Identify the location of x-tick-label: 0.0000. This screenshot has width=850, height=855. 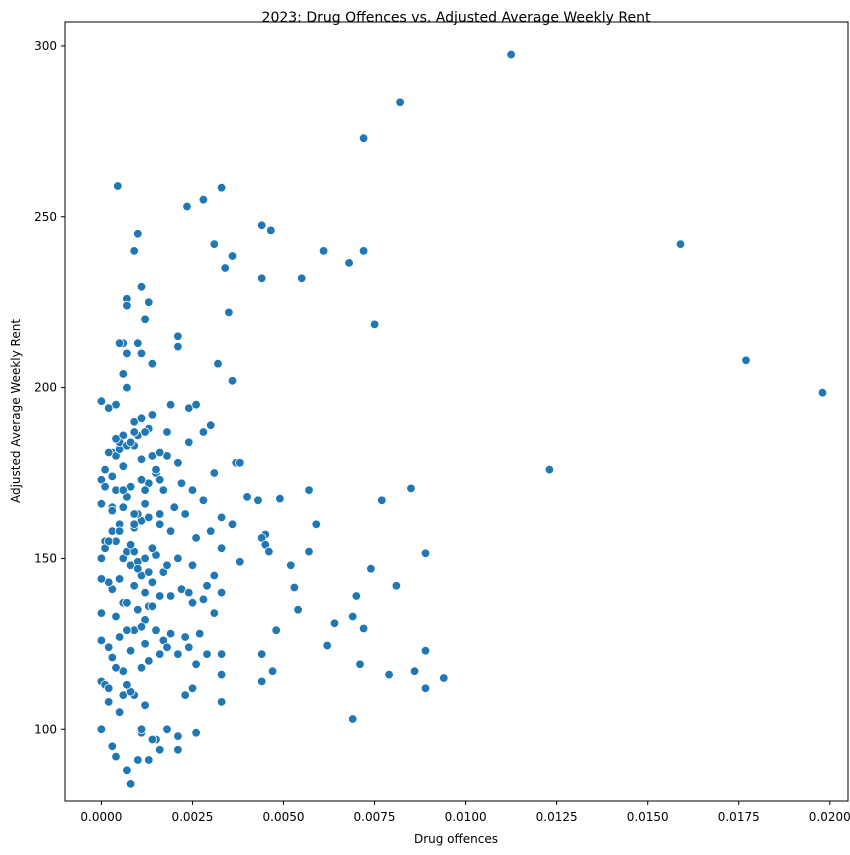
(101, 817).